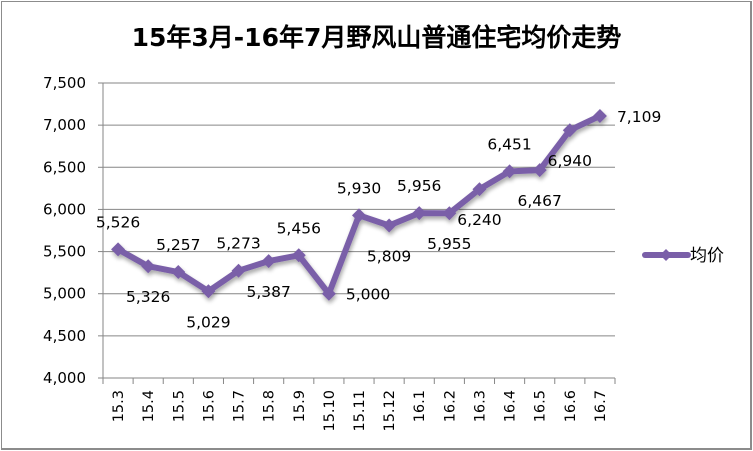  Describe the element at coordinates (360, 411) in the screenshot. I see `x-tick-label: 15.11` at that location.